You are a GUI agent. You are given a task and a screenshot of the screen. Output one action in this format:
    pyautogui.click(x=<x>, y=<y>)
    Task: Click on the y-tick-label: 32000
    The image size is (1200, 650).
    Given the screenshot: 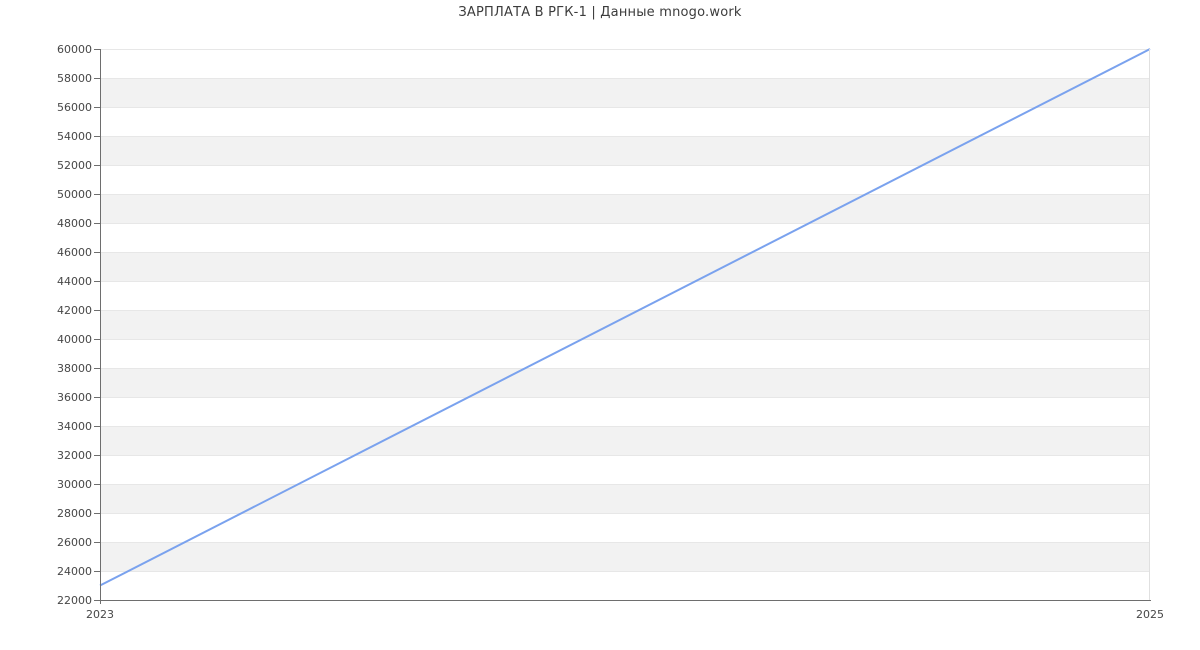 What is the action you would take?
    pyautogui.click(x=74, y=455)
    